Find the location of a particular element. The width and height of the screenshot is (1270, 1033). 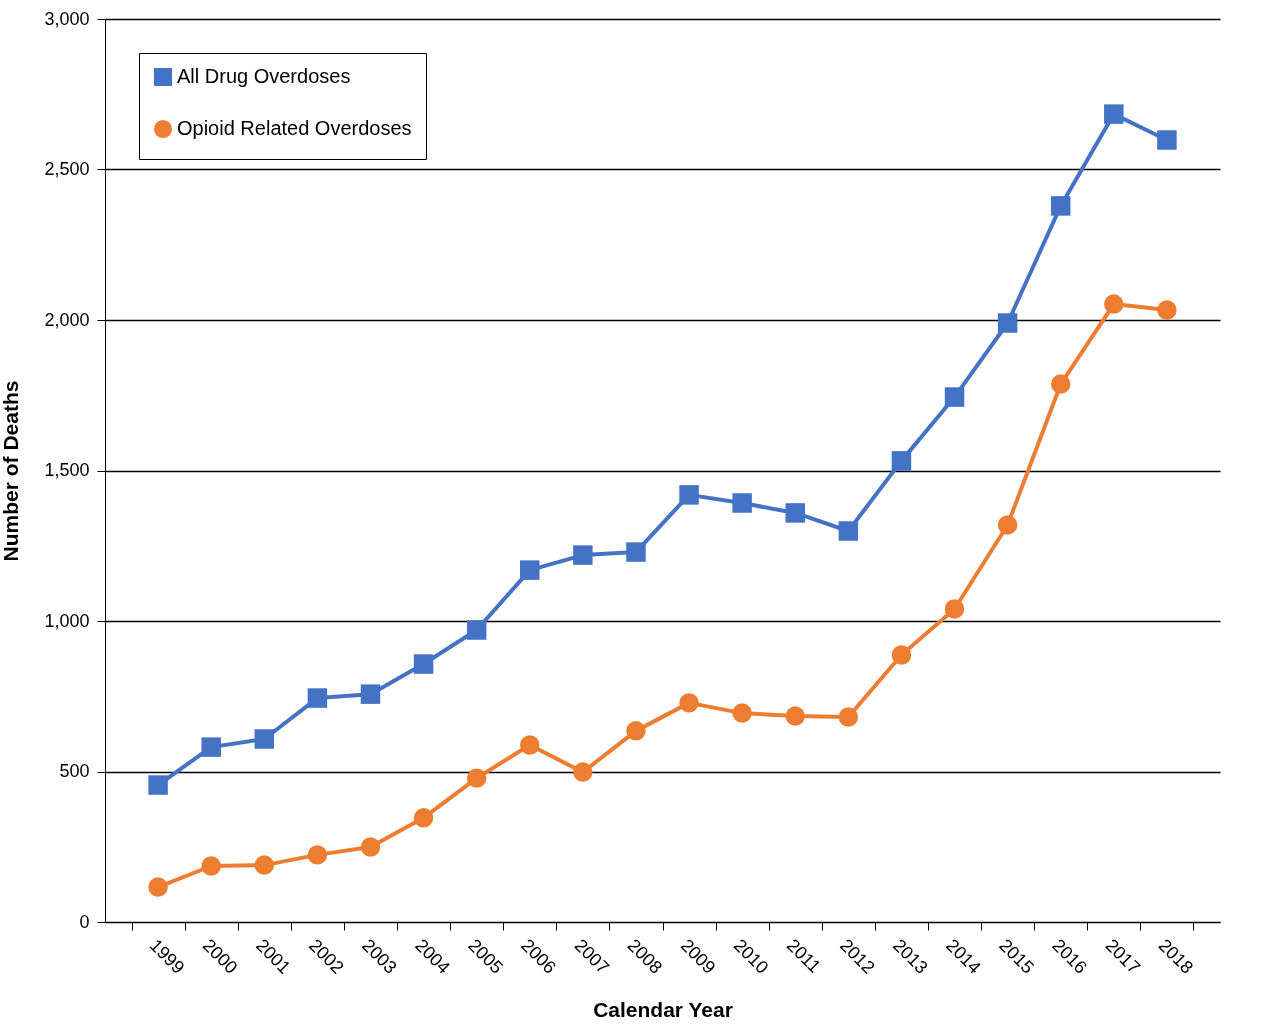

y-tick-label: 3,000 is located at coordinates (67, 18).